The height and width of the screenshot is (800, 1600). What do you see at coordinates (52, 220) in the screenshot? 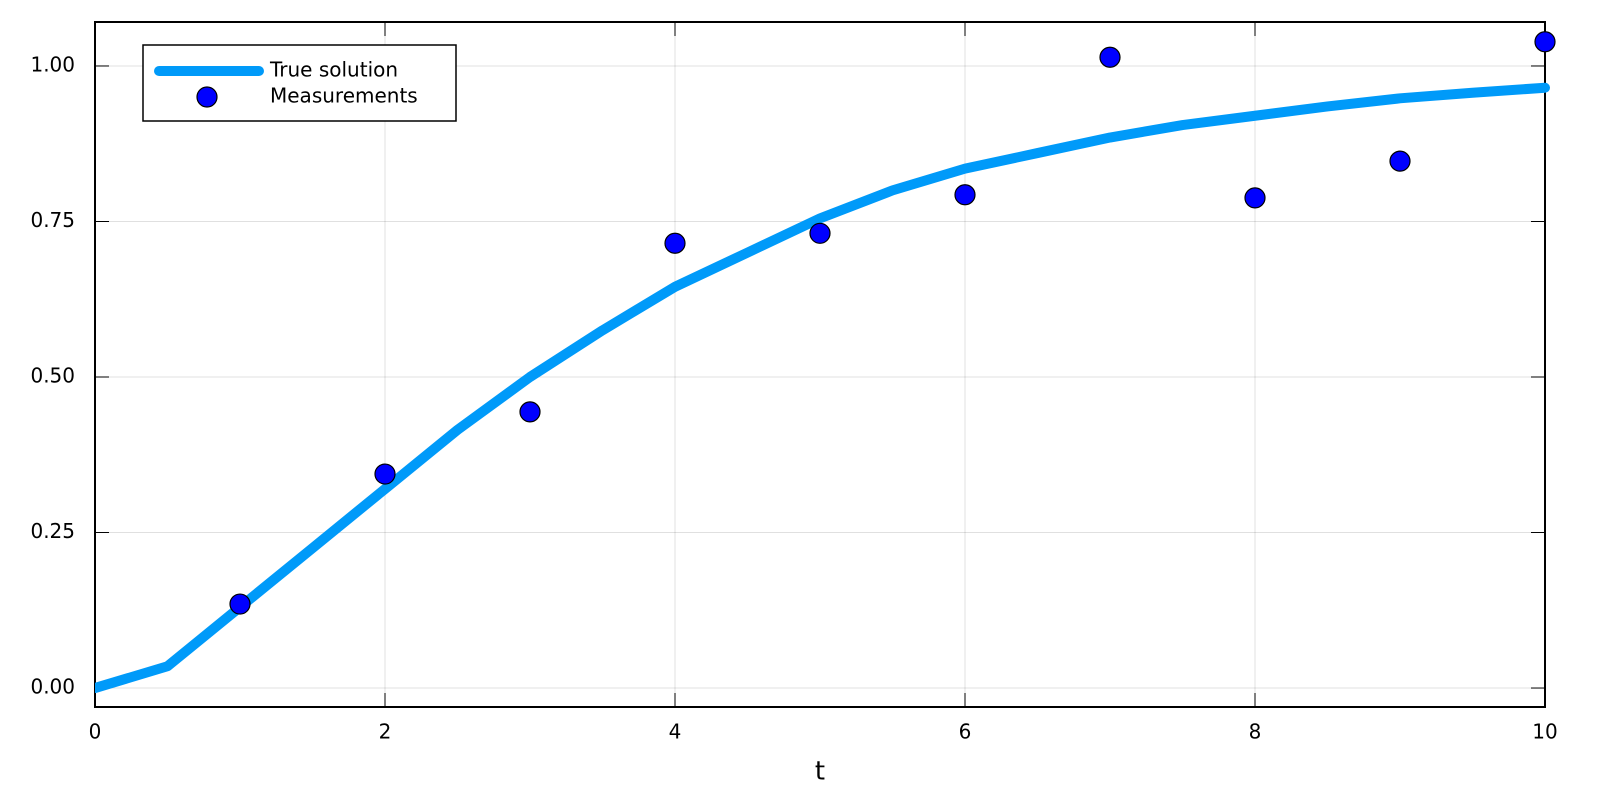
I see `y-tick-label: 0.75` at bounding box center [52, 220].